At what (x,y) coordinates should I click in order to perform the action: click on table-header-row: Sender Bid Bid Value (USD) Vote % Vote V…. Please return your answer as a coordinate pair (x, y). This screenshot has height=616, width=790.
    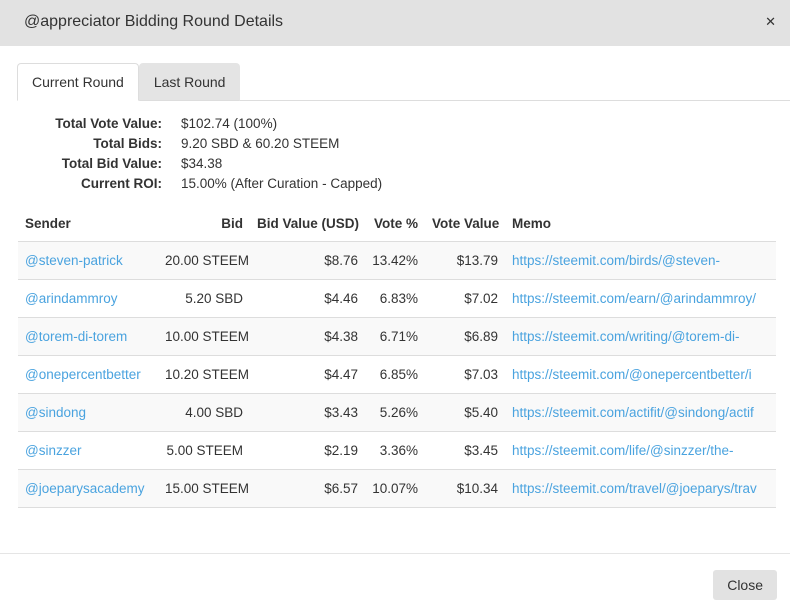
    Looking at the image, I should click on (397, 225).